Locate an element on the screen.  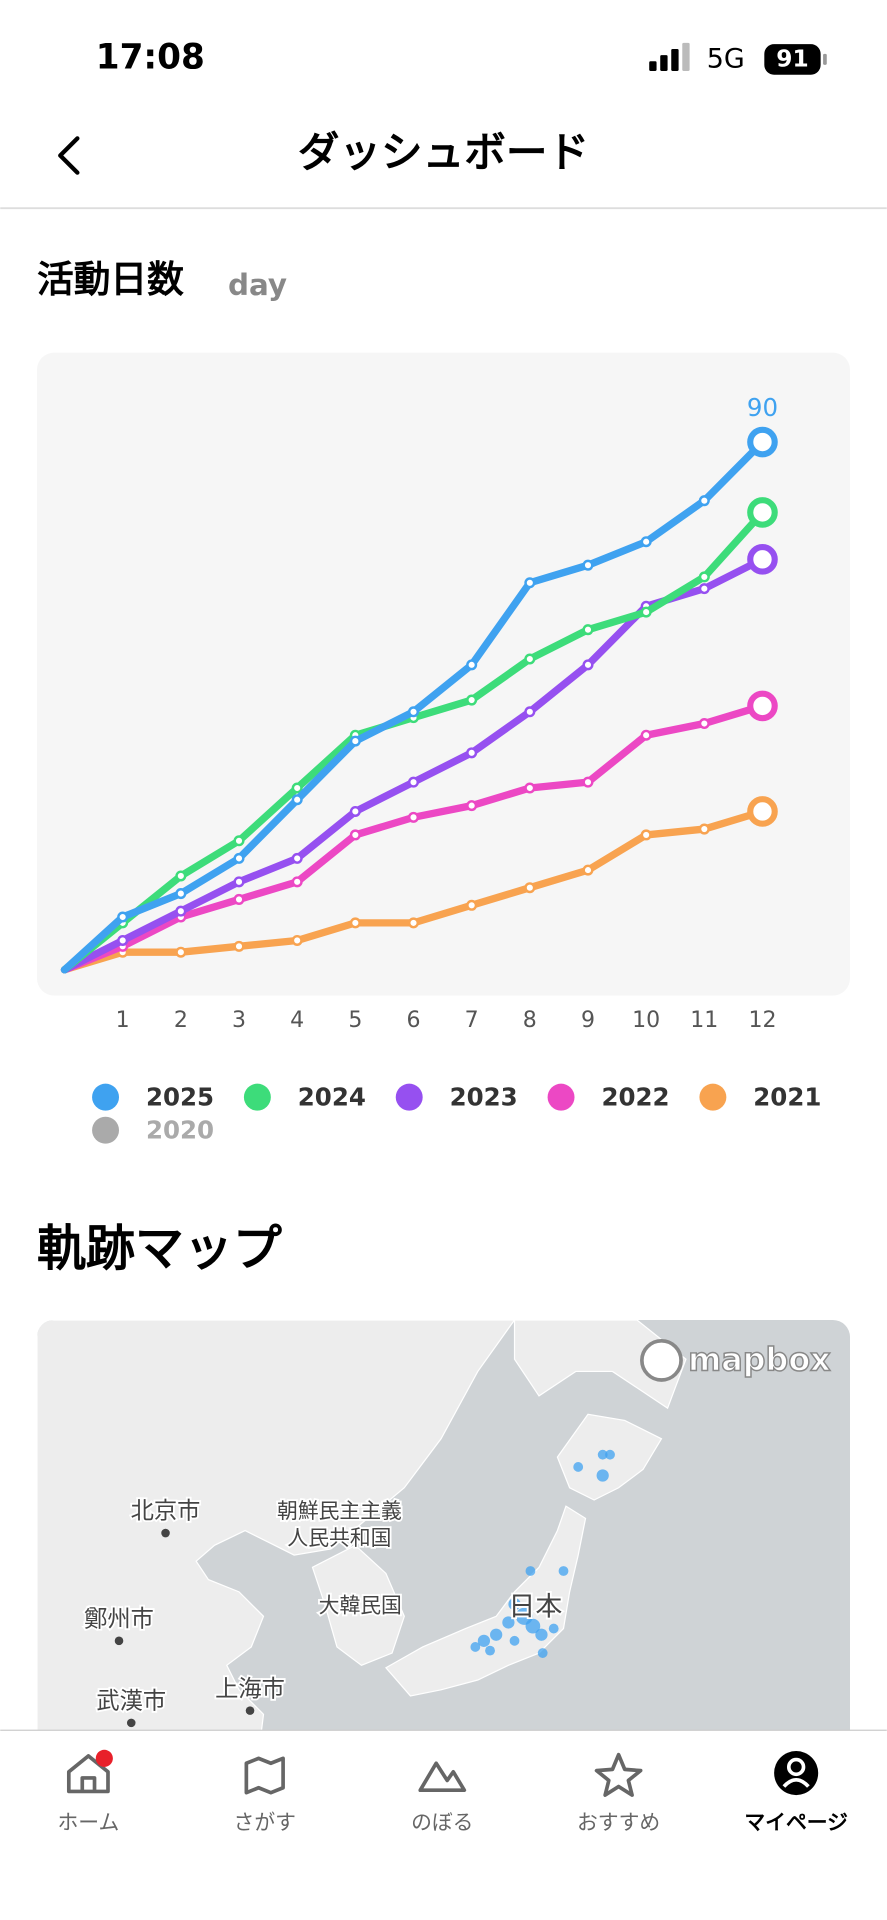
back-button is located at coordinates (69, 155).